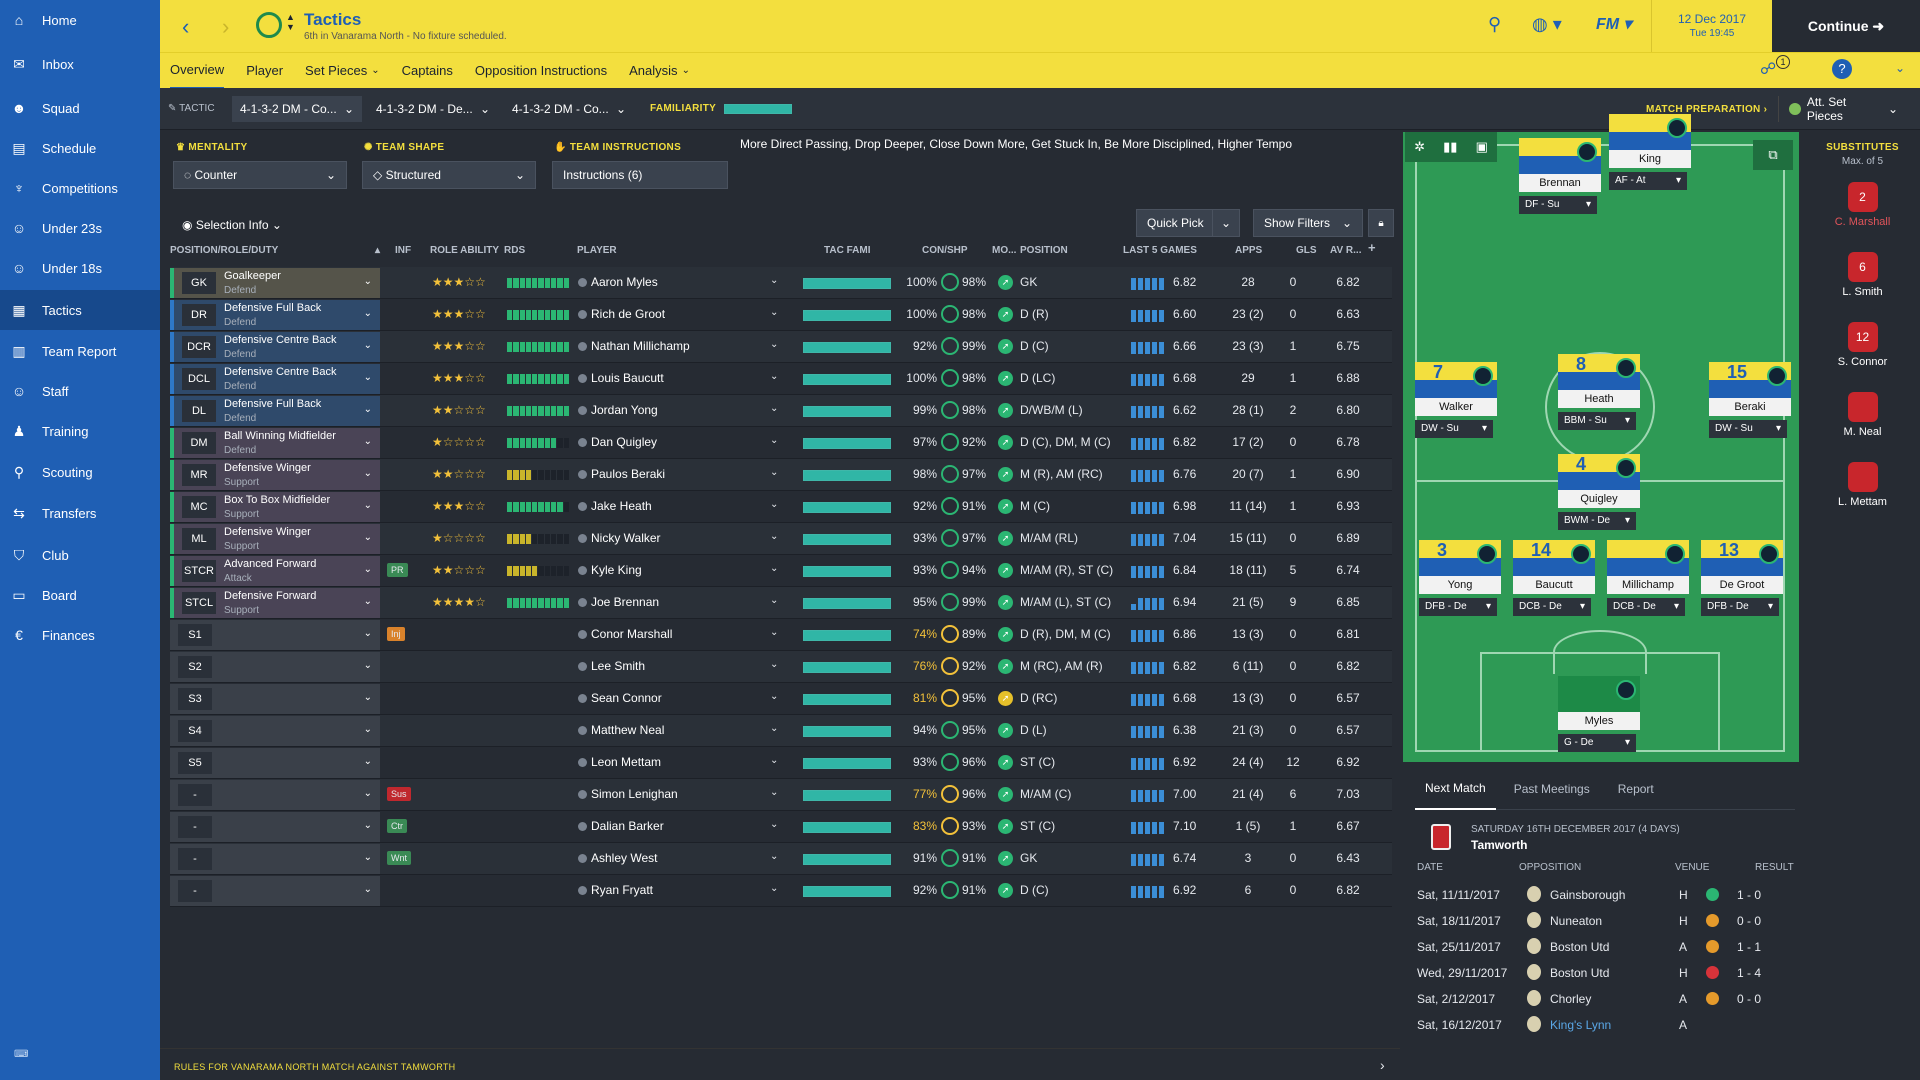 The height and width of the screenshot is (1080, 1920). Describe the element at coordinates (1455, 789) in the screenshot. I see `tab-next-match: Next Match` at that location.